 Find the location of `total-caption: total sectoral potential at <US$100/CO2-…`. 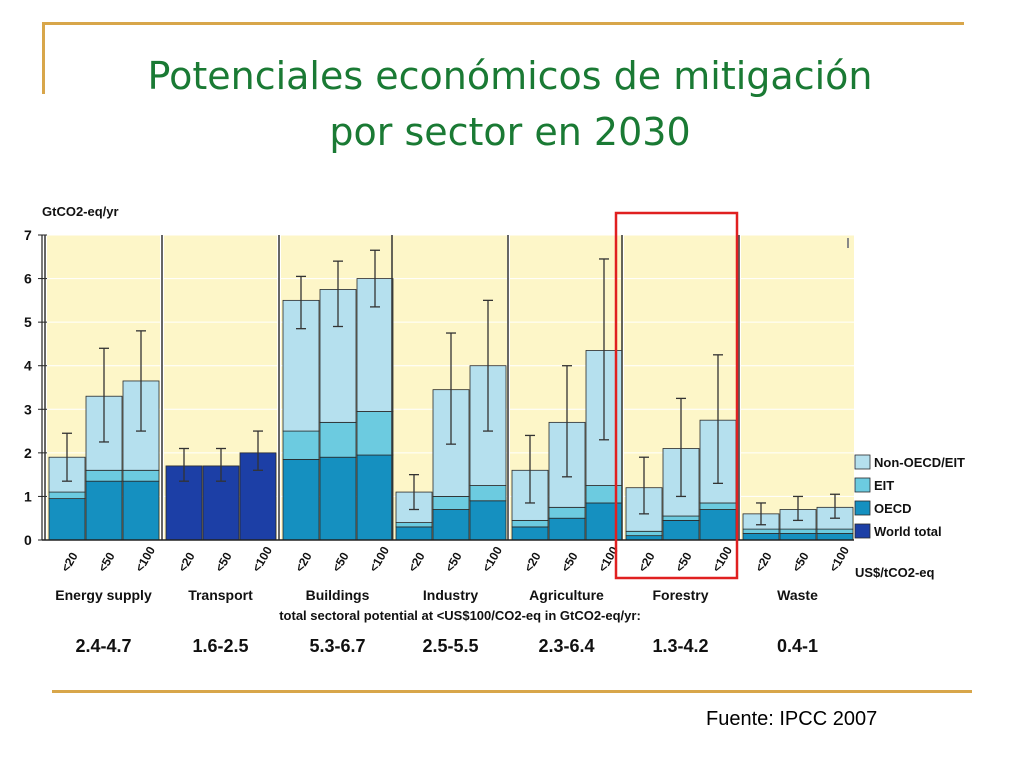

total-caption: total sectoral potential at <US$100/CO2-… is located at coordinates (460, 615).